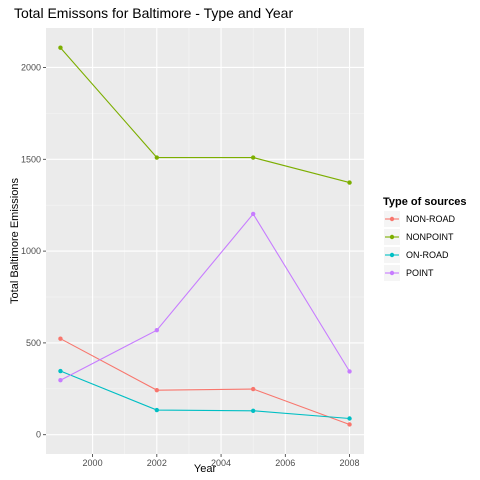  What do you see at coordinates (15, 241) in the screenshot?
I see `y-axis-title: Total Baltimore Emissions` at bounding box center [15, 241].